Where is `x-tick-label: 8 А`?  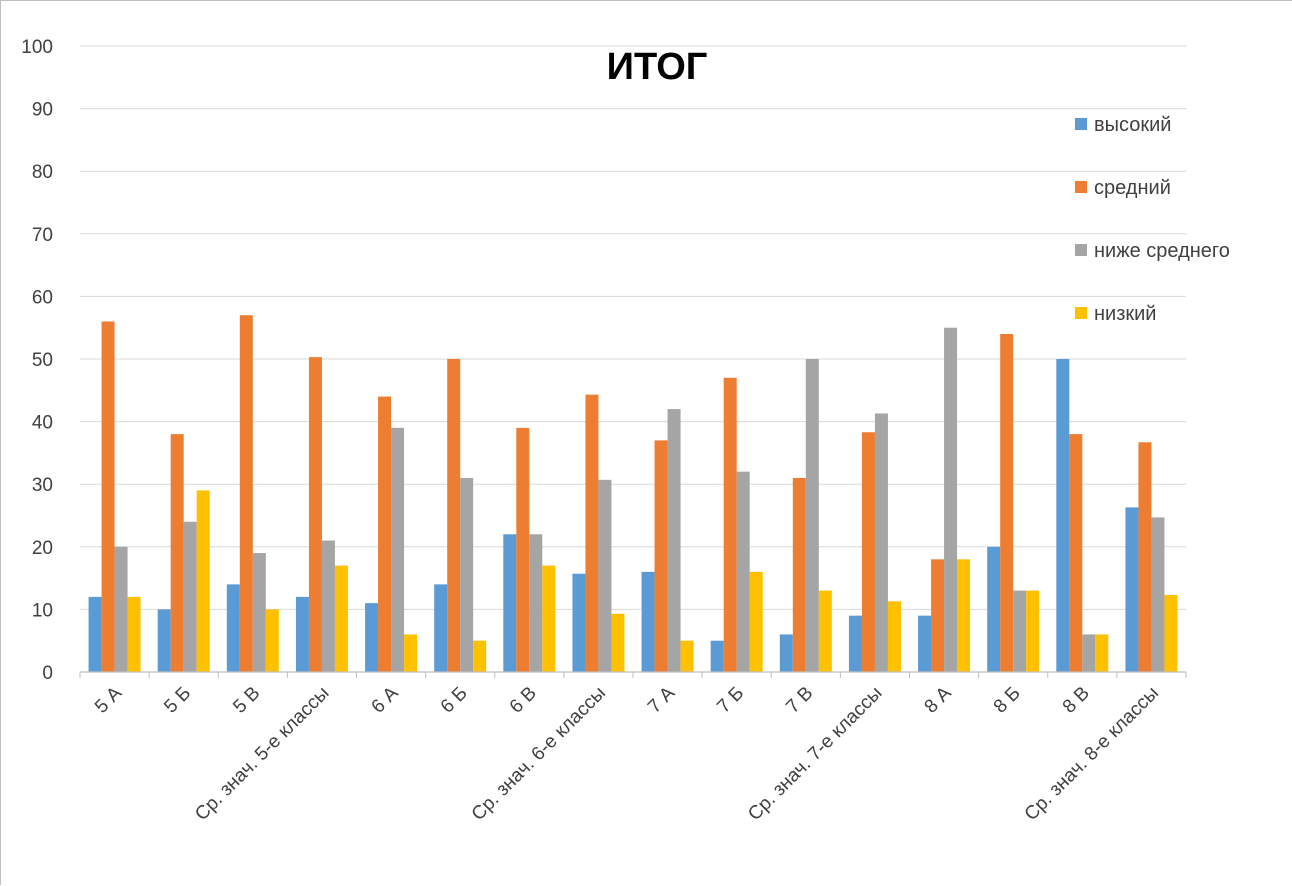 x-tick-label: 8 А is located at coordinates (938, 699).